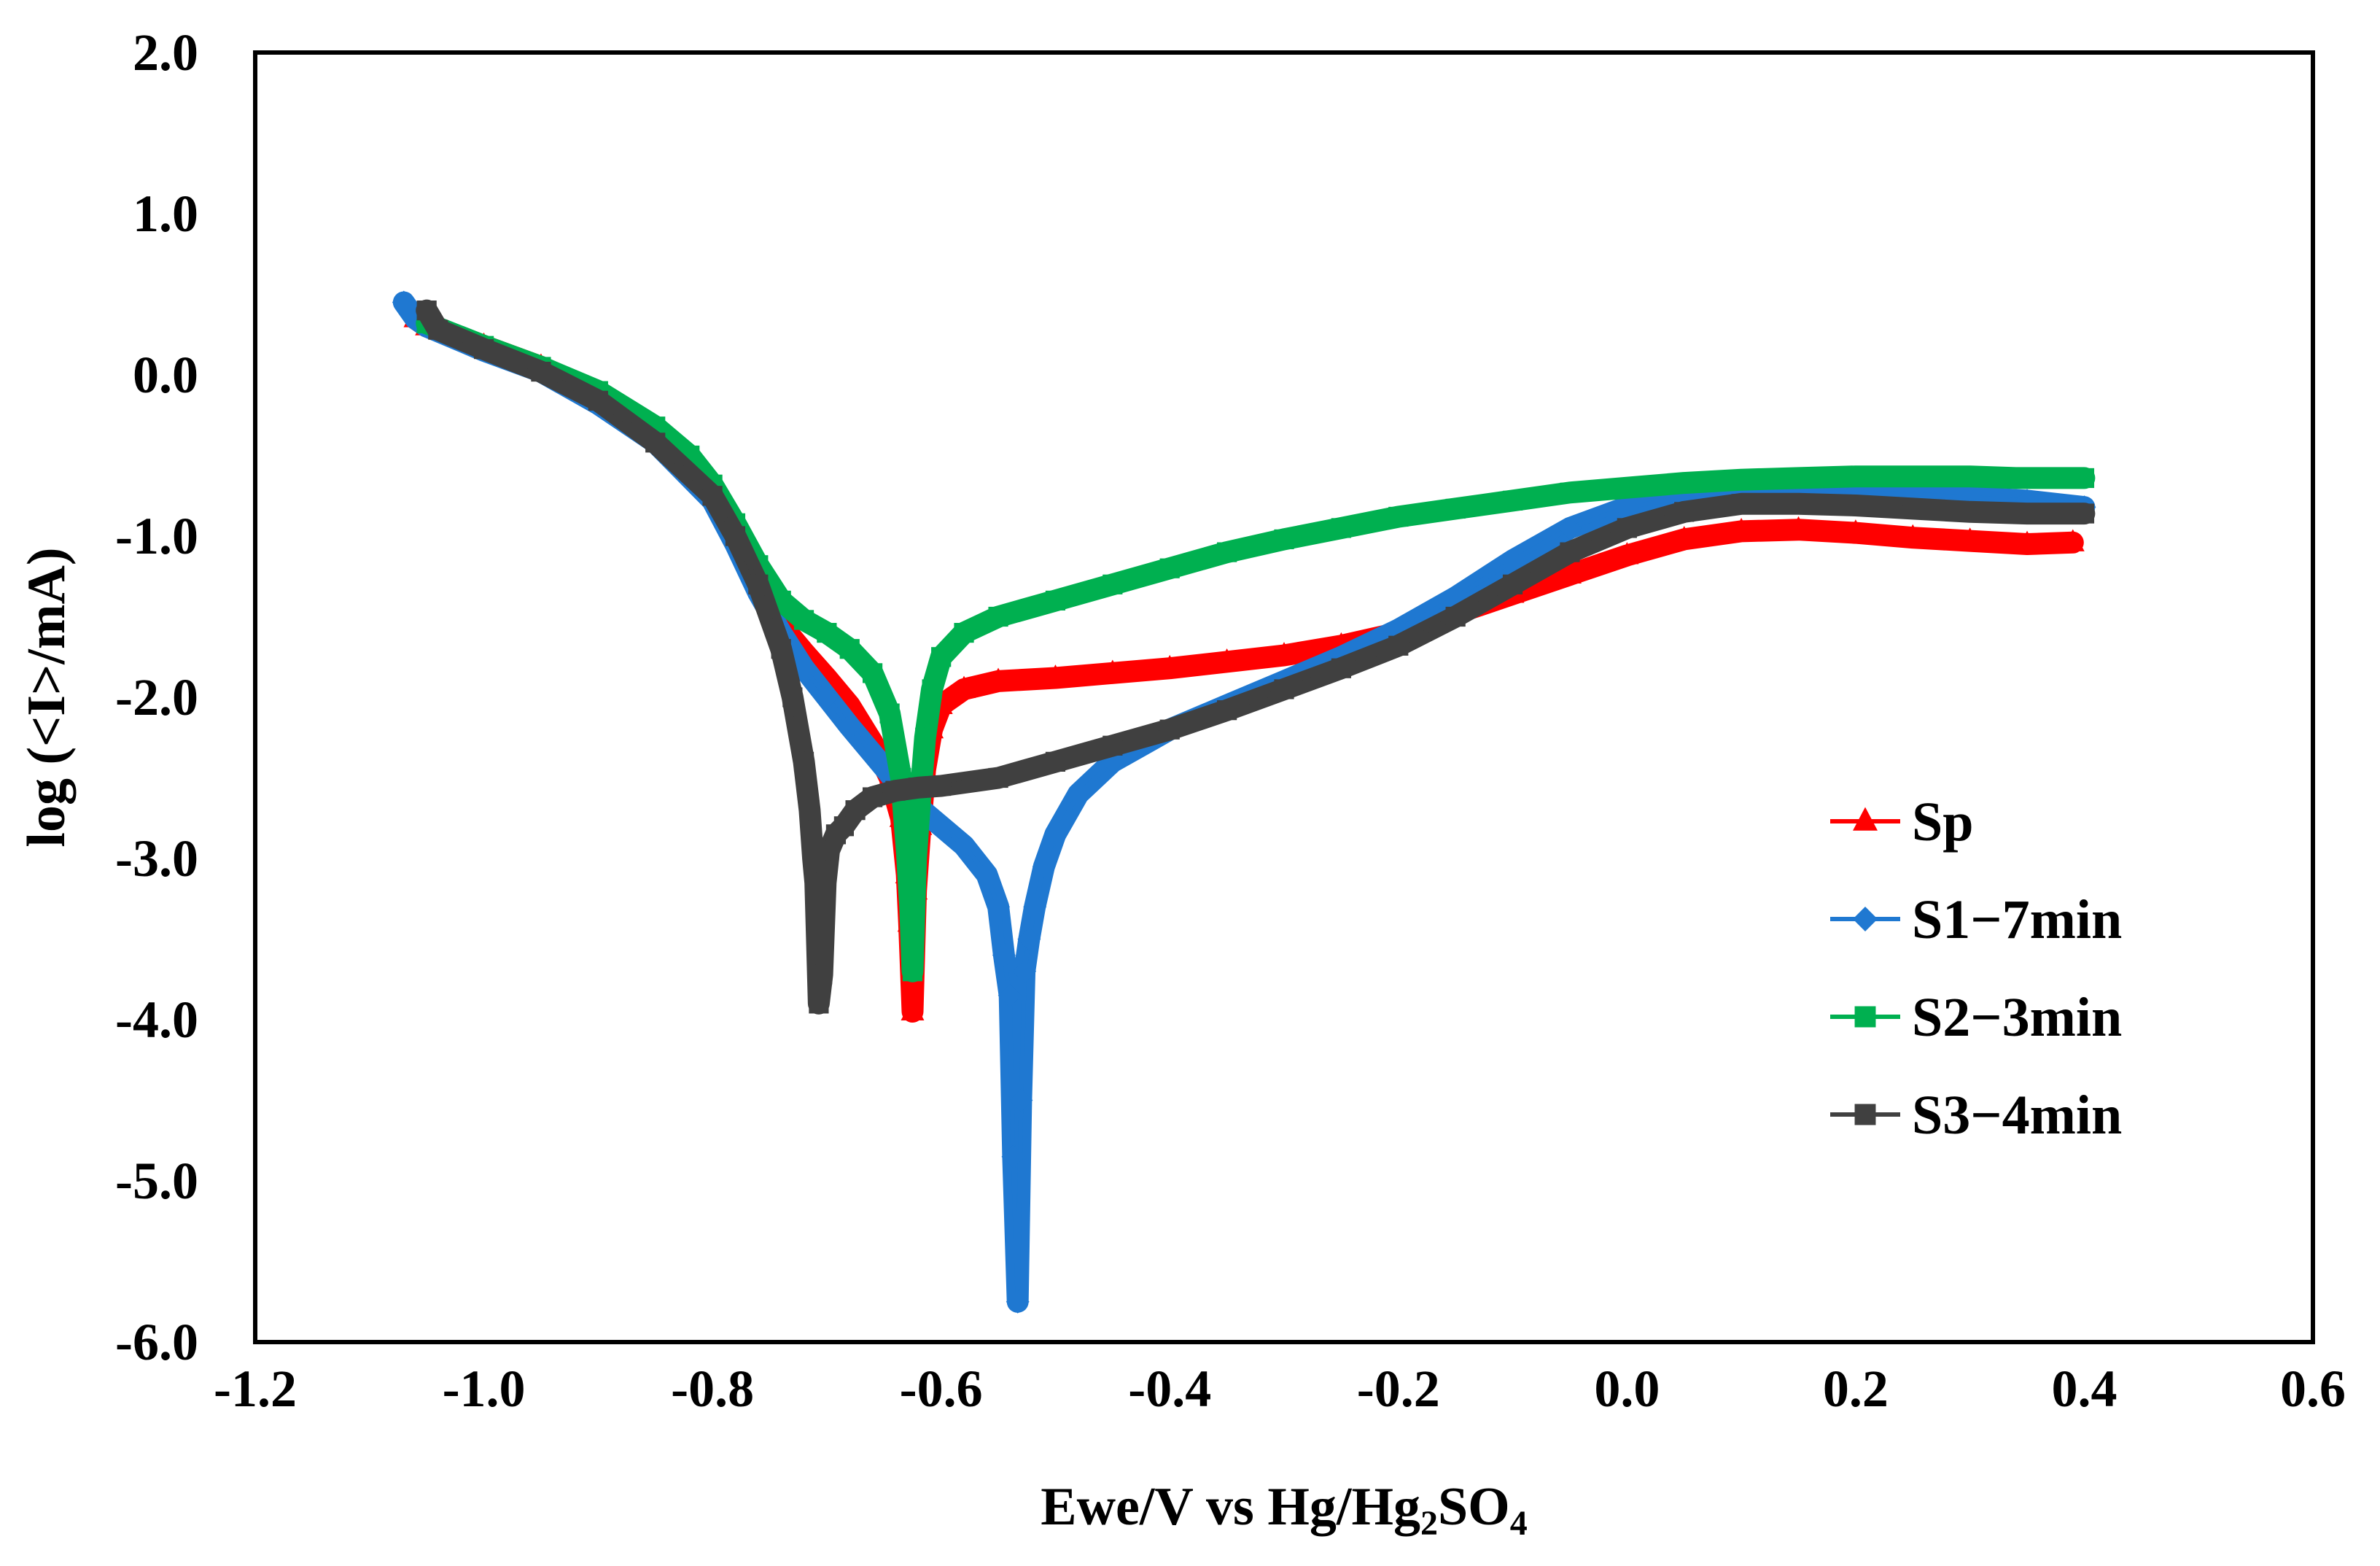  Describe the element at coordinates (2017, 1017) in the screenshot. I see `legend-label: S2−3min` at that location.